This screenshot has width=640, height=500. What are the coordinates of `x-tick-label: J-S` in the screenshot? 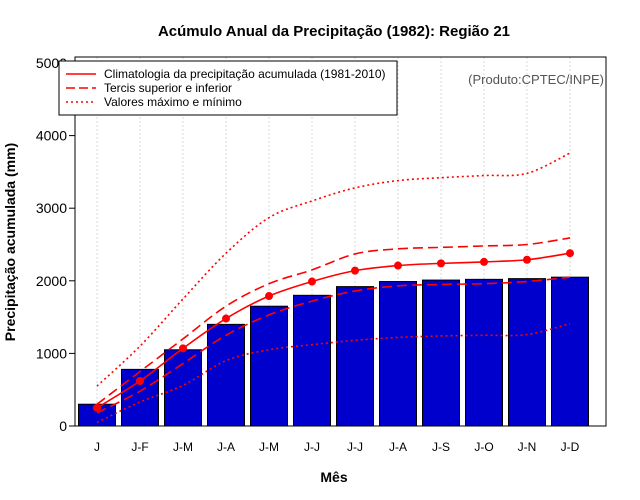 It's located at (441, 447).